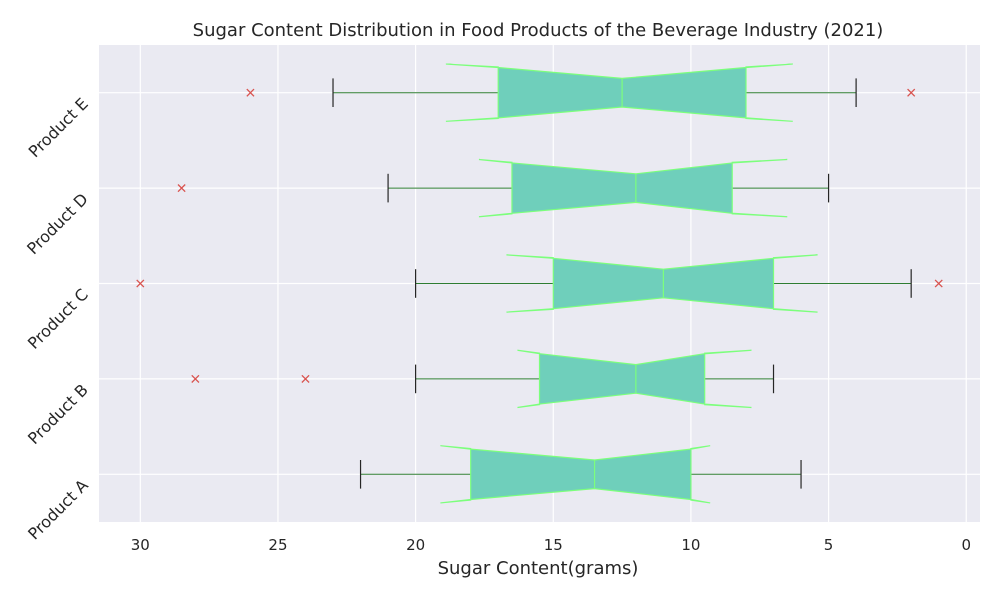 This screenshot has width=1000, height=600. I want to click on y-category-label: Product B, so click(58, 414).